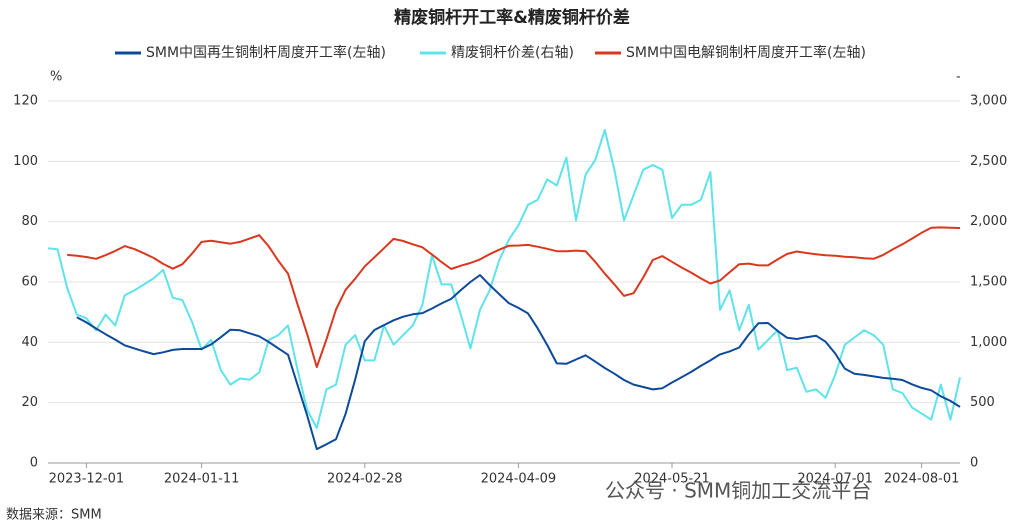 The height and width of the screenshot is (531, 1024). I want to click on chart-title: 精废铜杆开工率&精废铜杆价差, so click(512, 17).